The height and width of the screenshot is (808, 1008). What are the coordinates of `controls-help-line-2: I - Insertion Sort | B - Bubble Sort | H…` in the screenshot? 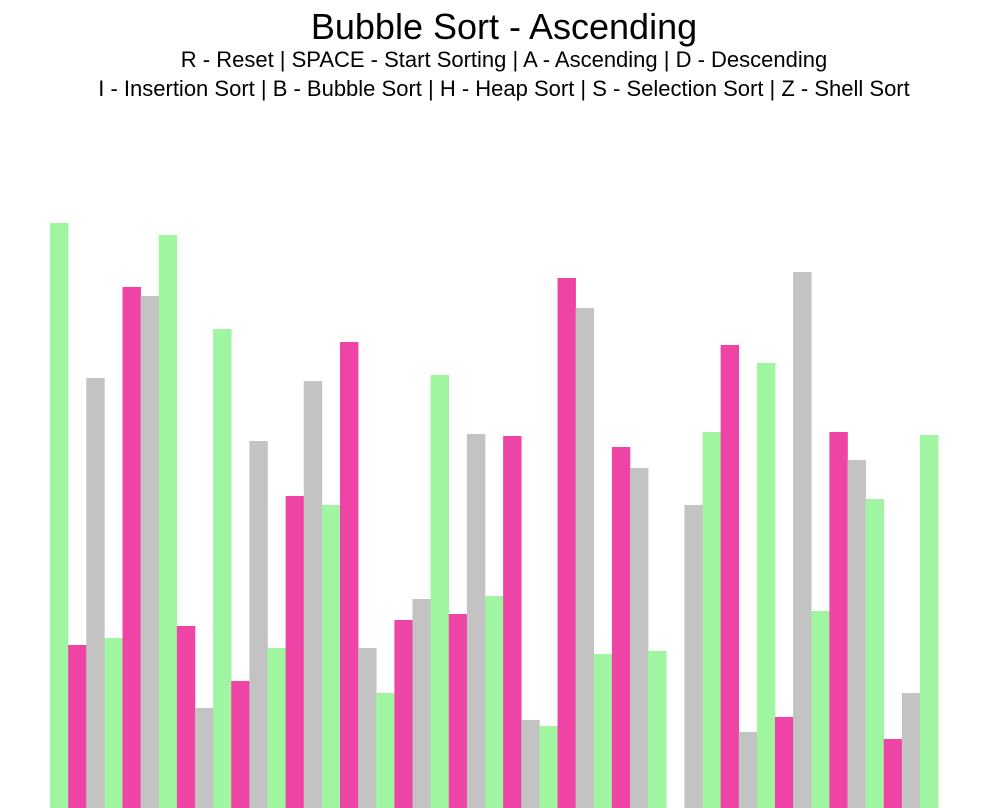 It's located at (504, 88).